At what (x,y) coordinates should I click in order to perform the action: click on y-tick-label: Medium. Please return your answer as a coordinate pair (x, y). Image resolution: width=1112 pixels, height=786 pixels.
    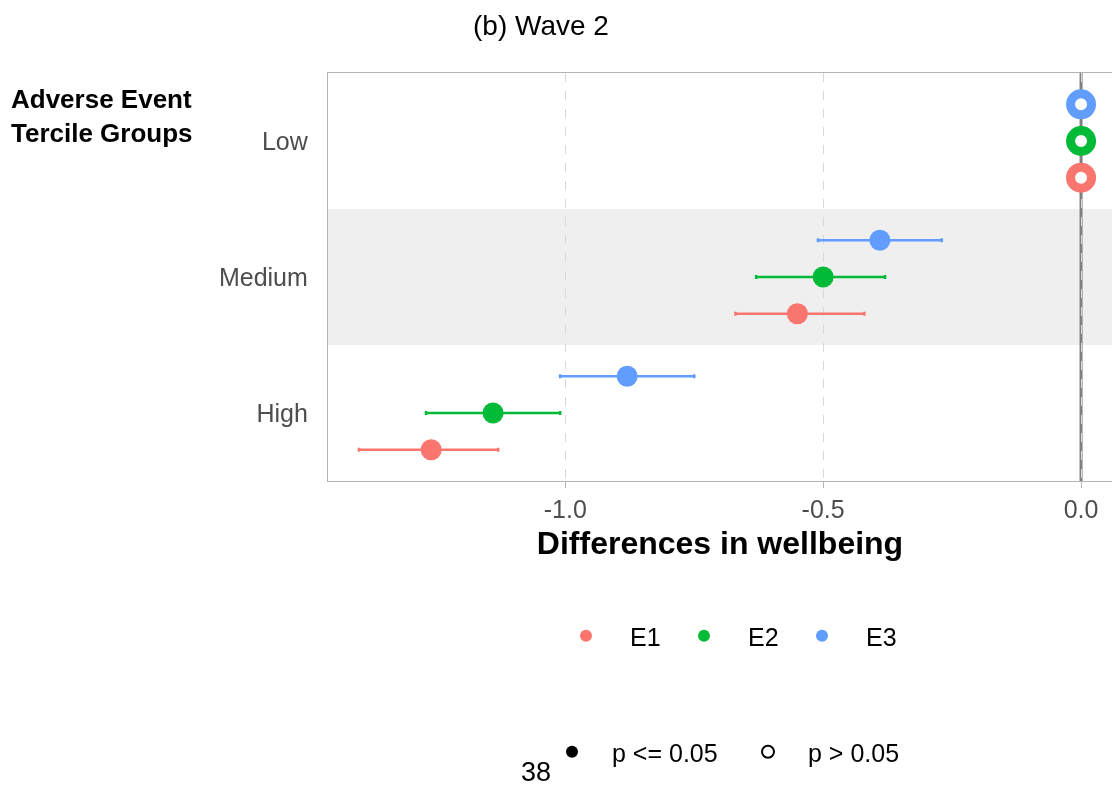
    Looking at the image, I should click on (263, 276).